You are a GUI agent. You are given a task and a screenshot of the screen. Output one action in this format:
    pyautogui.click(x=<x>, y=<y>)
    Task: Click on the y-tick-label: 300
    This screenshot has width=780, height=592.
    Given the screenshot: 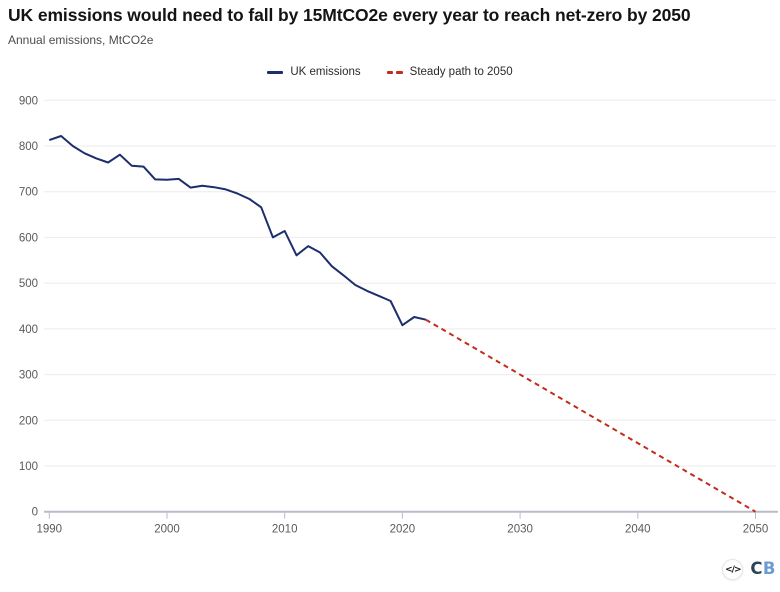 What is the action you would take?
    pyautogui.click(x=28, y=376)
    